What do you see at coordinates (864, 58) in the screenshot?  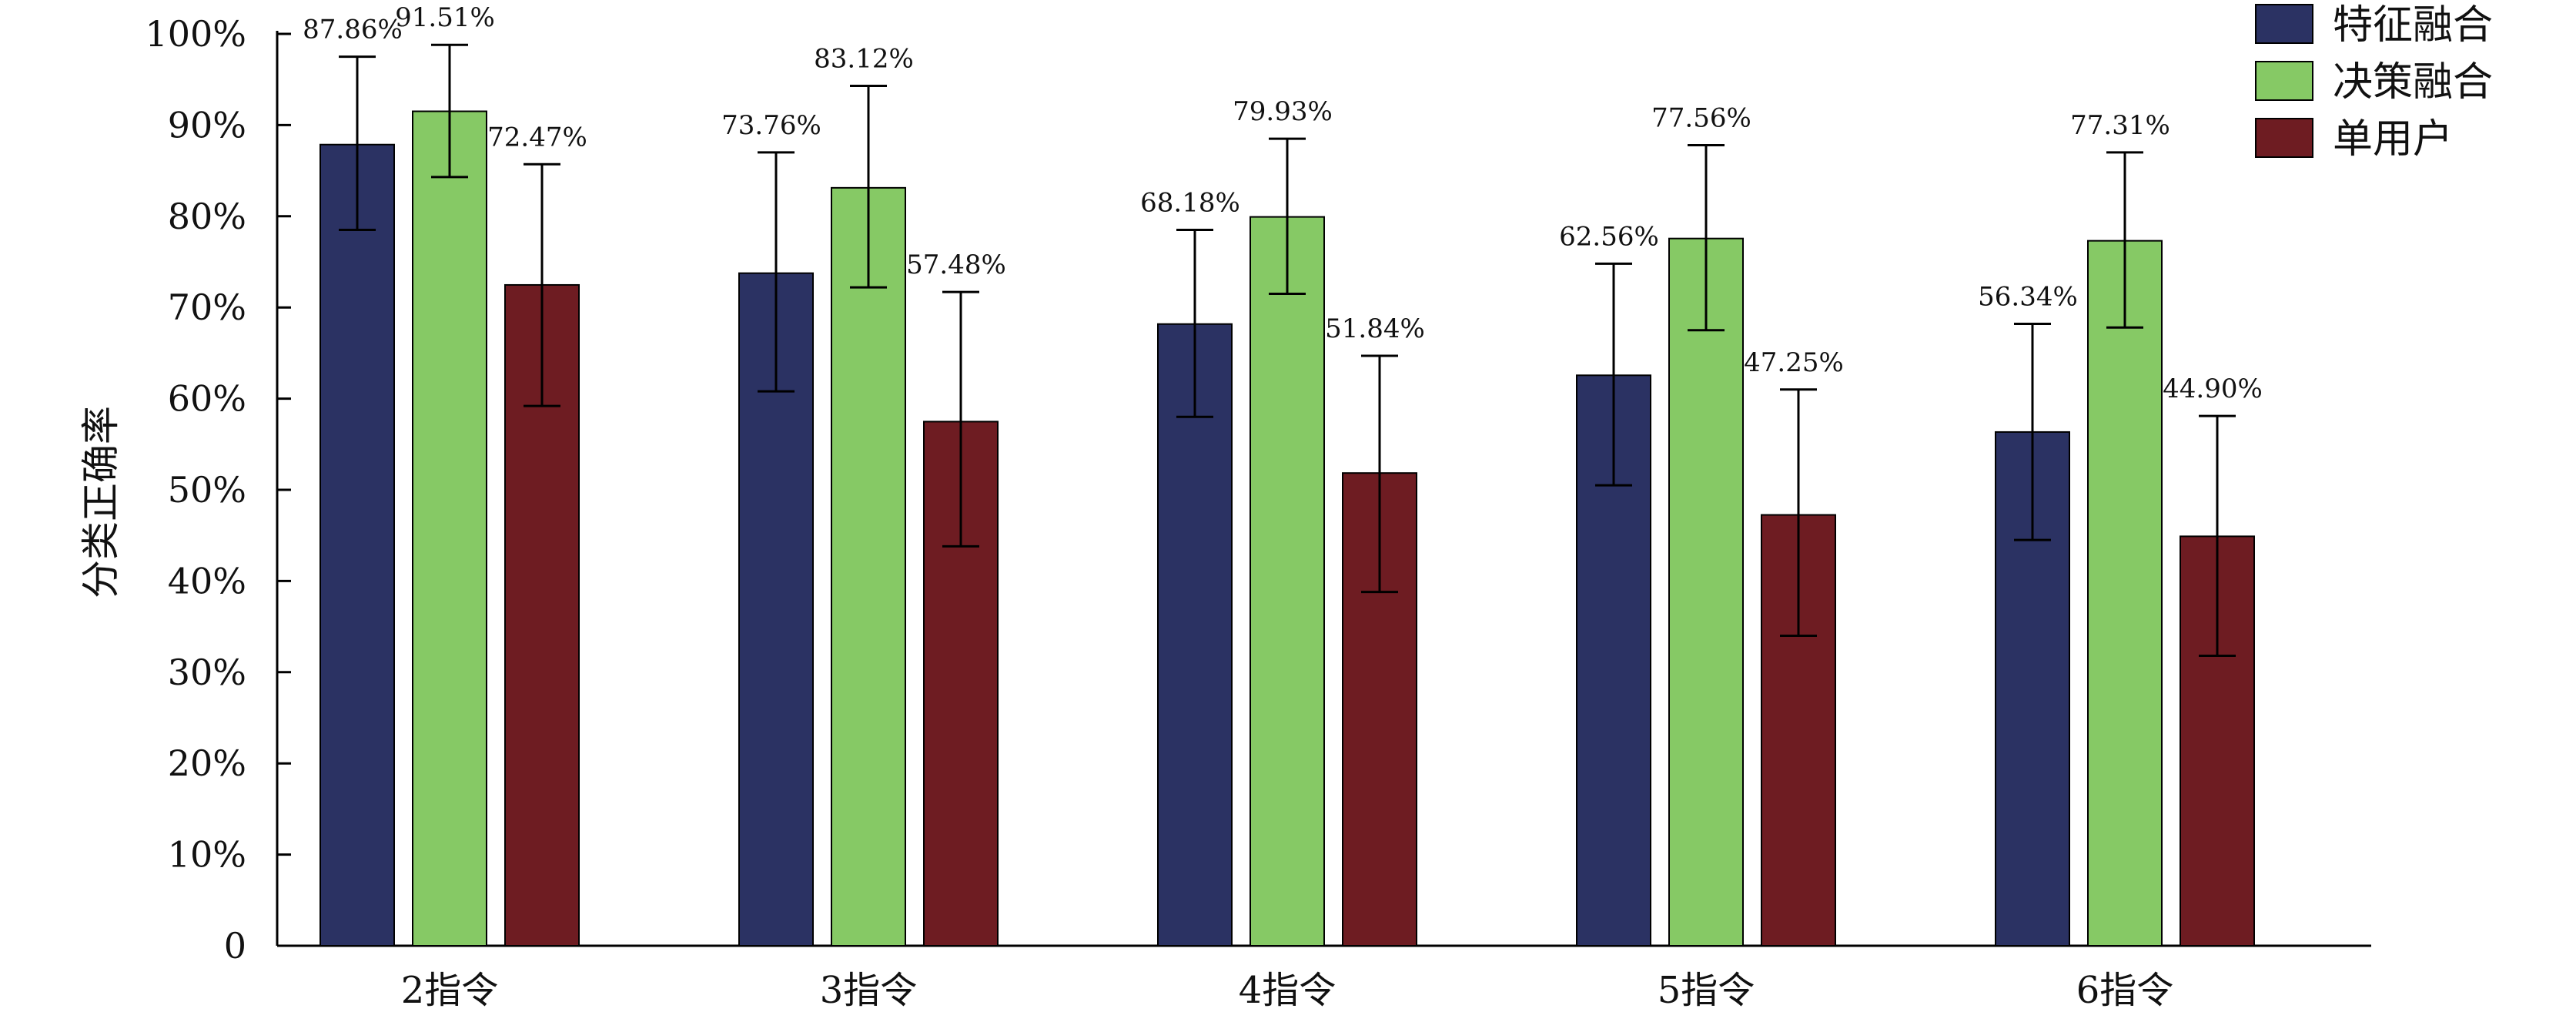 I see `data-label: 83.12%` at bounding box center [864, 58].